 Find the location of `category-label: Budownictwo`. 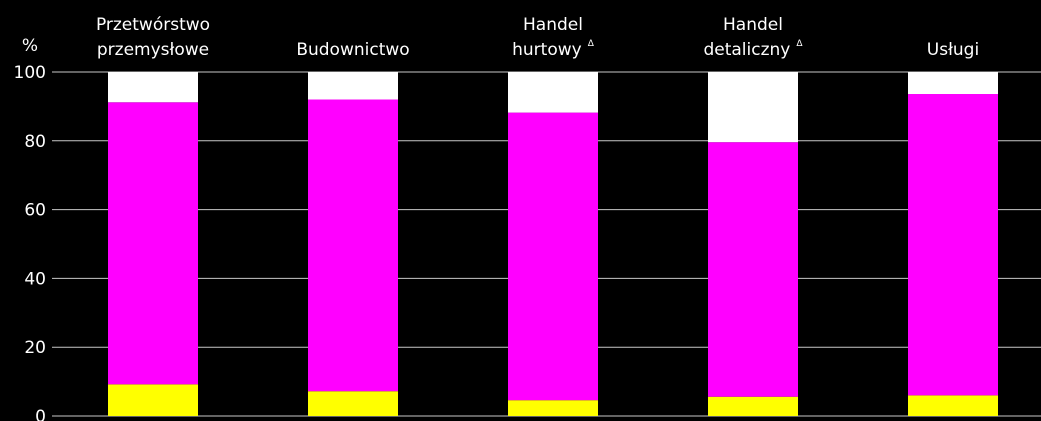

category-label: Budownictwo is located at coordinates (352, 50).